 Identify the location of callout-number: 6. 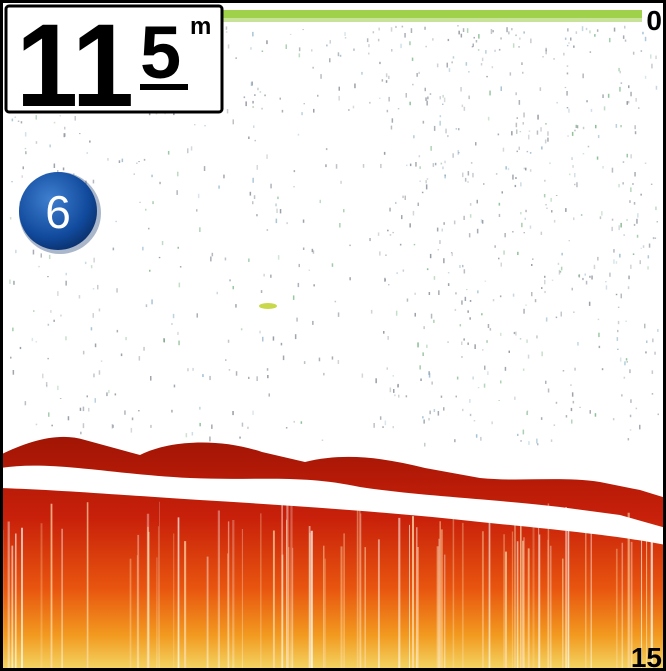
(58, 212).